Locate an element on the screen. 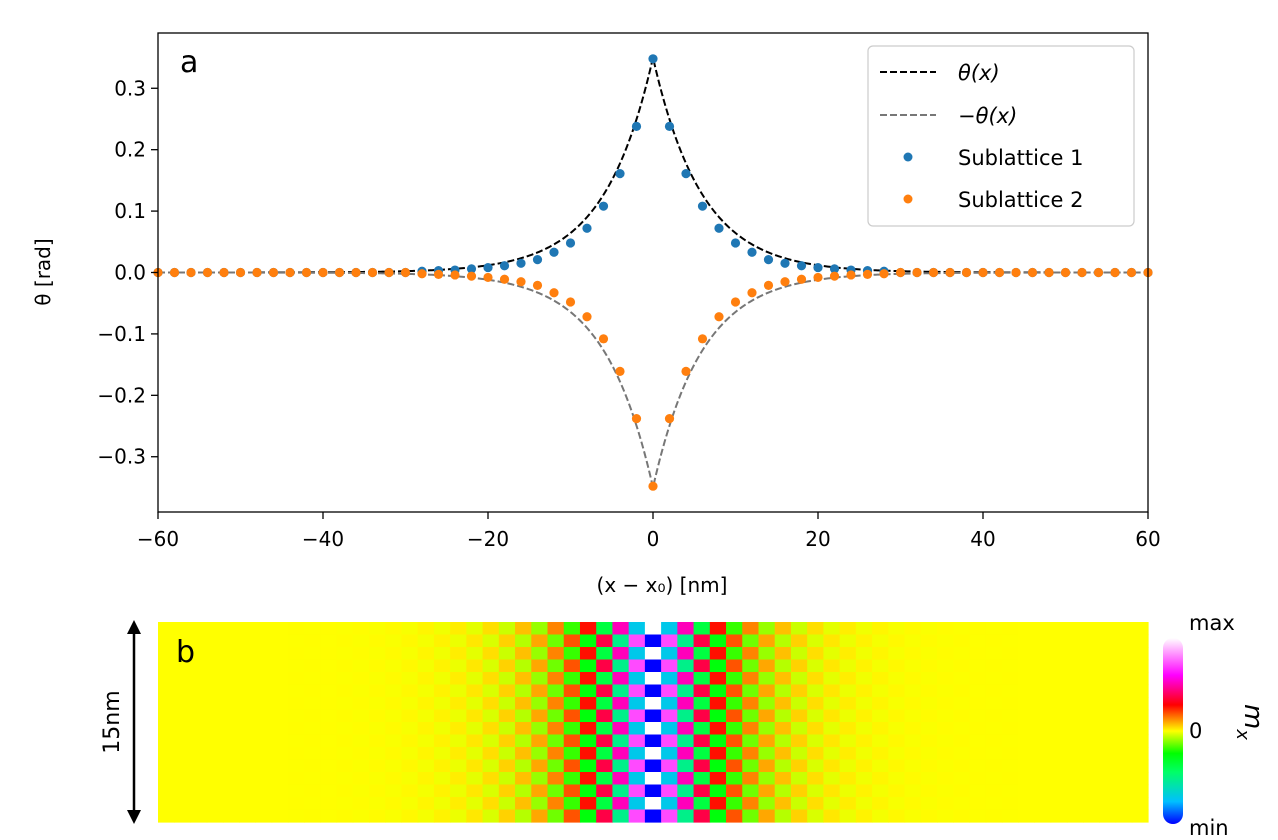  x-tick-label: 60 is located at coordinates (1147, 539).